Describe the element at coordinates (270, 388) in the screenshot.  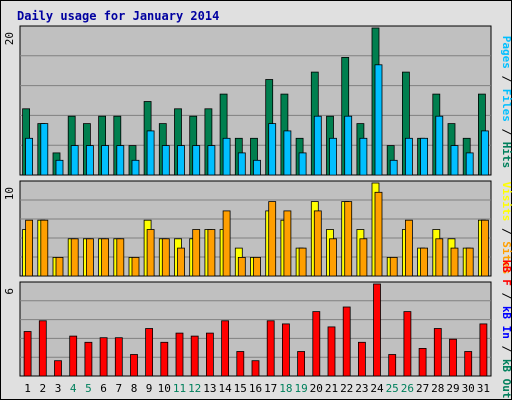
I see `x-tick-label-17: 17` at that location.